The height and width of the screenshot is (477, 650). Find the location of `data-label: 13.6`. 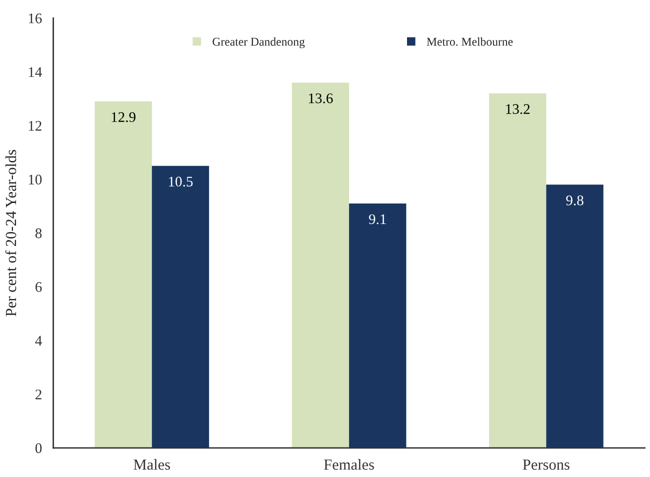

data-label: 13.6 is located at coordinates (320, 98).